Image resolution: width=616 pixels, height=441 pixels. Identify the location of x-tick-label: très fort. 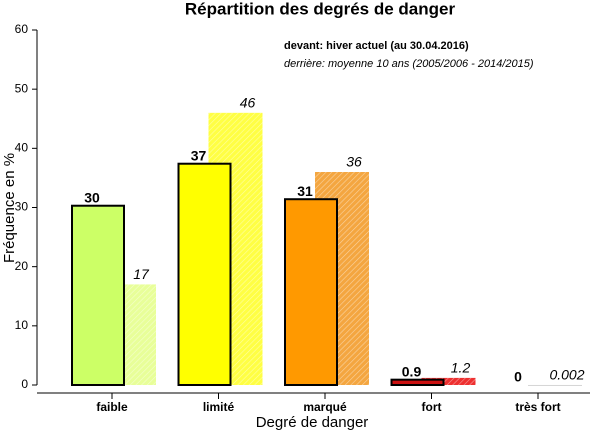
(537, 407).